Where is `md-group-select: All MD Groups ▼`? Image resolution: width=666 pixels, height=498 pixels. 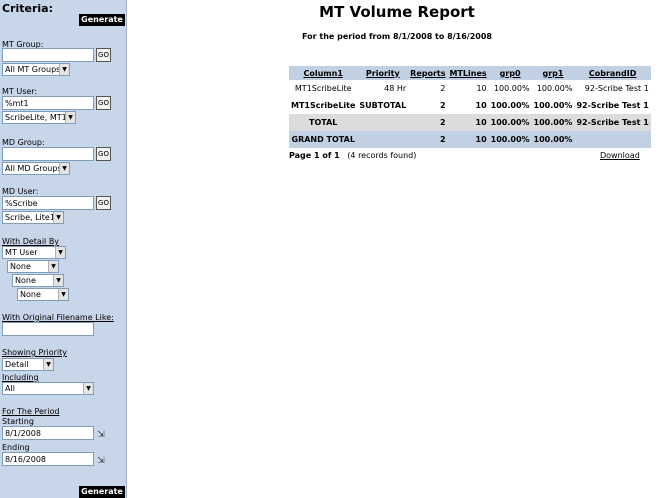
md-group-select: All MD Groups ▼ is located at coordinates (36, 168).